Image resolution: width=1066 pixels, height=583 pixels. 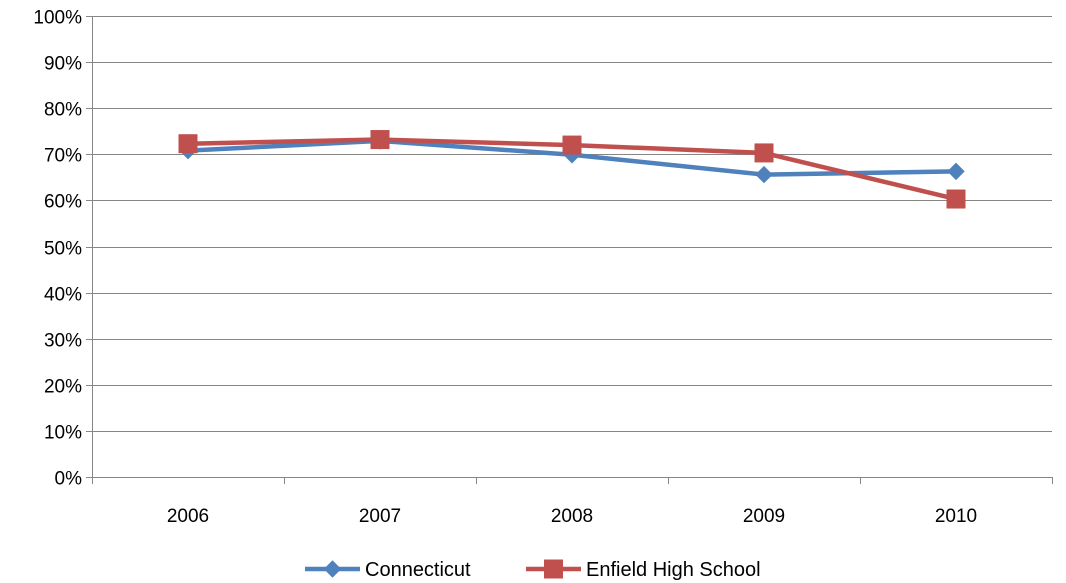 I want to click on y-tick-label: 20%, so click(x=63, y=387).